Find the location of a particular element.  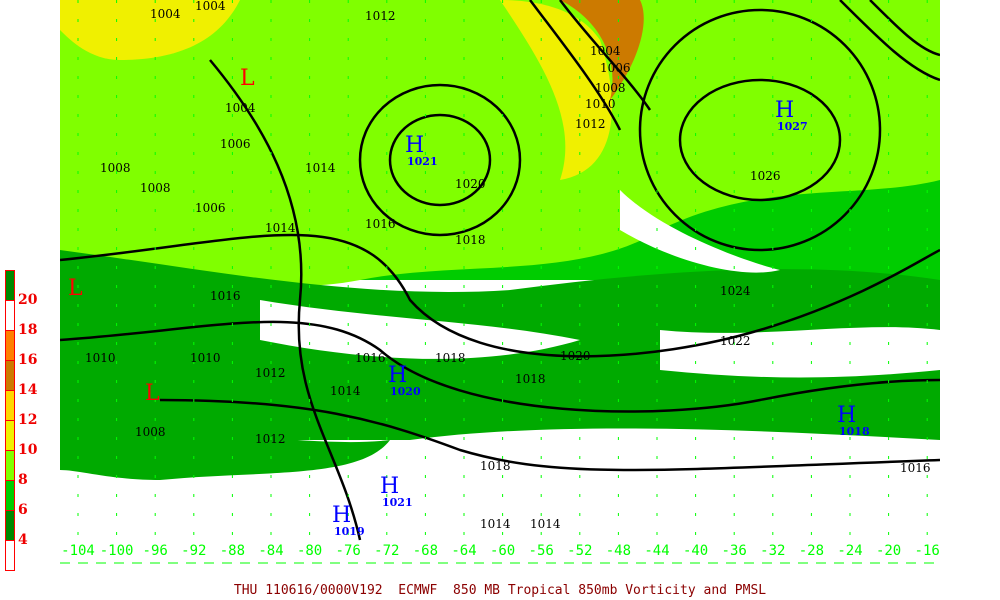

longitude-label: -28 is located at coordinates (811, 551).